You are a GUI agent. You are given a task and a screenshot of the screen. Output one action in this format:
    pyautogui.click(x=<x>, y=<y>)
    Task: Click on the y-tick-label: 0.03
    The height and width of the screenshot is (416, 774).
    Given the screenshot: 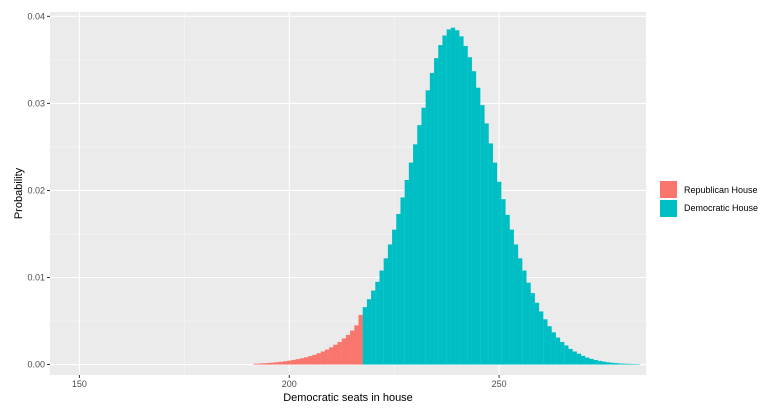 What is the action you would take?
    pyautogui.click(x=36, y=103)
    